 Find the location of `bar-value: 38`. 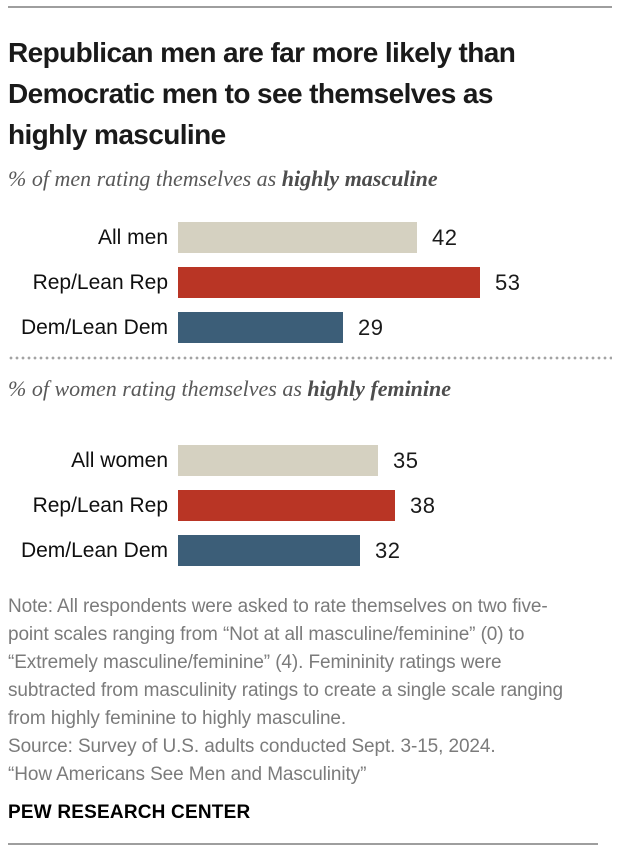

bar-value: 38 is located at coordinates (423, 505).